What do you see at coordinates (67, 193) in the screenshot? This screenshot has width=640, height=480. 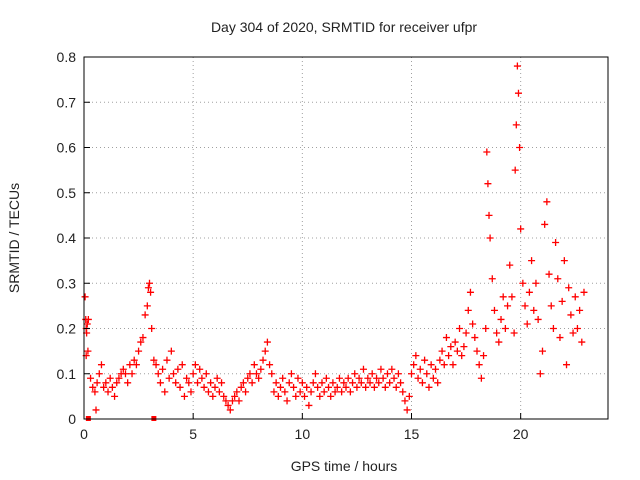 I see `y-tick-label: 0.5` at bounding box center [67, 193].